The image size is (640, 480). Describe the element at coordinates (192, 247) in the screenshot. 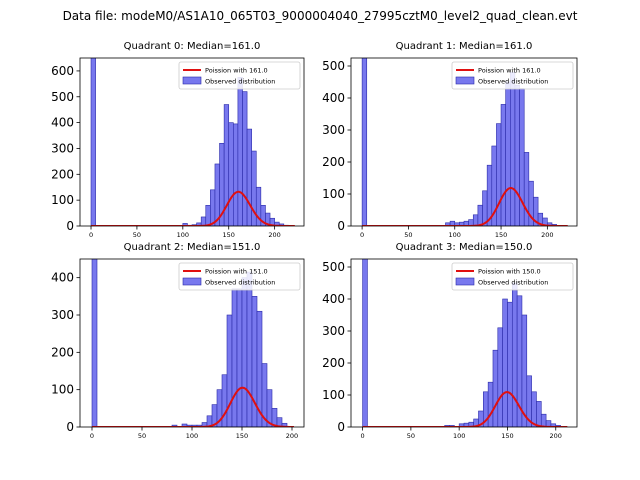

I see `subplot-title: Quadrant 2: Median=151.0` at that location.